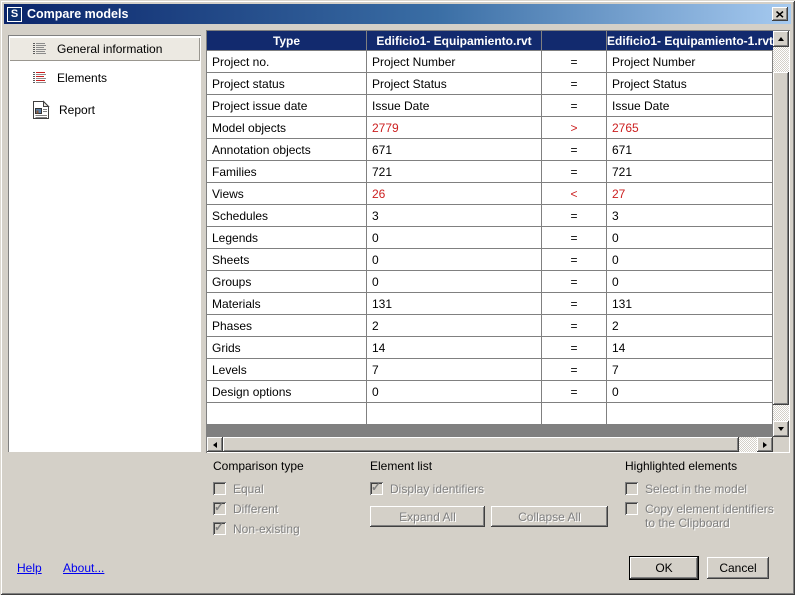 This screenshot has width=795, height=595. What do you see at coordinates (454, 304) in the screenshot?
I see `cell-left-value: 131` at bounding box center [454, 304].